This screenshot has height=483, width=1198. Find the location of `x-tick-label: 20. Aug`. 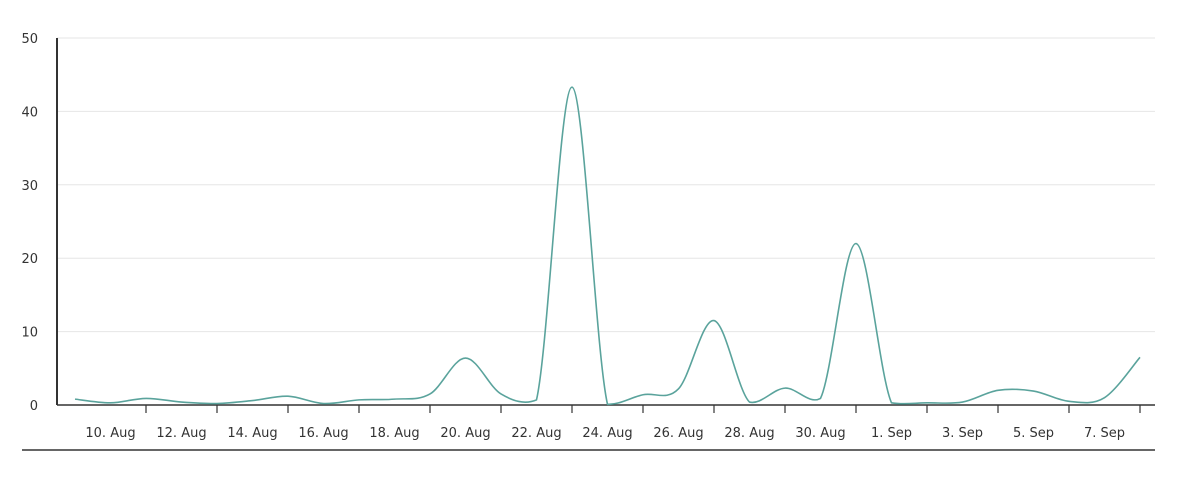

x-tick-label: 20. Aug is located at coordinates (465, 433).